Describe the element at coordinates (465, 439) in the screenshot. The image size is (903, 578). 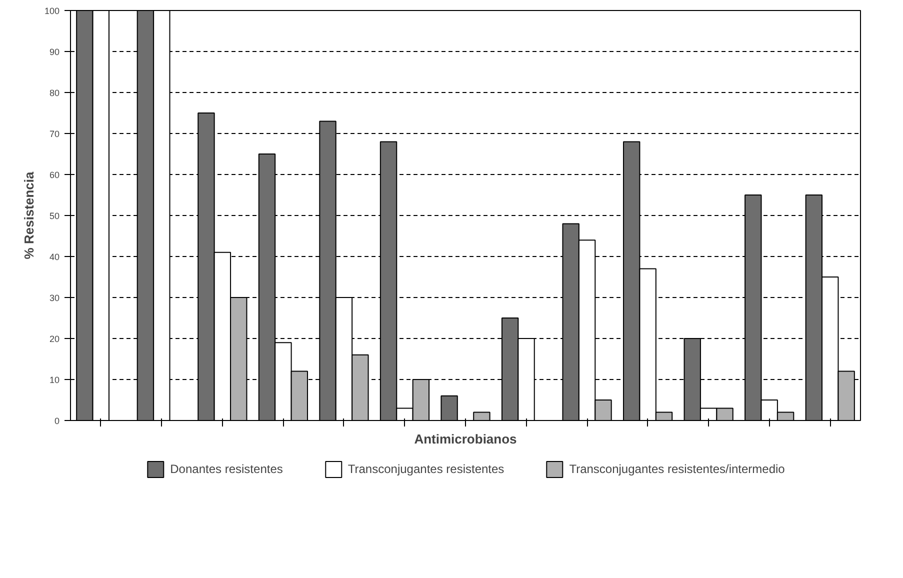
I see `x-axis-title: Antimicrobianos` at that location.